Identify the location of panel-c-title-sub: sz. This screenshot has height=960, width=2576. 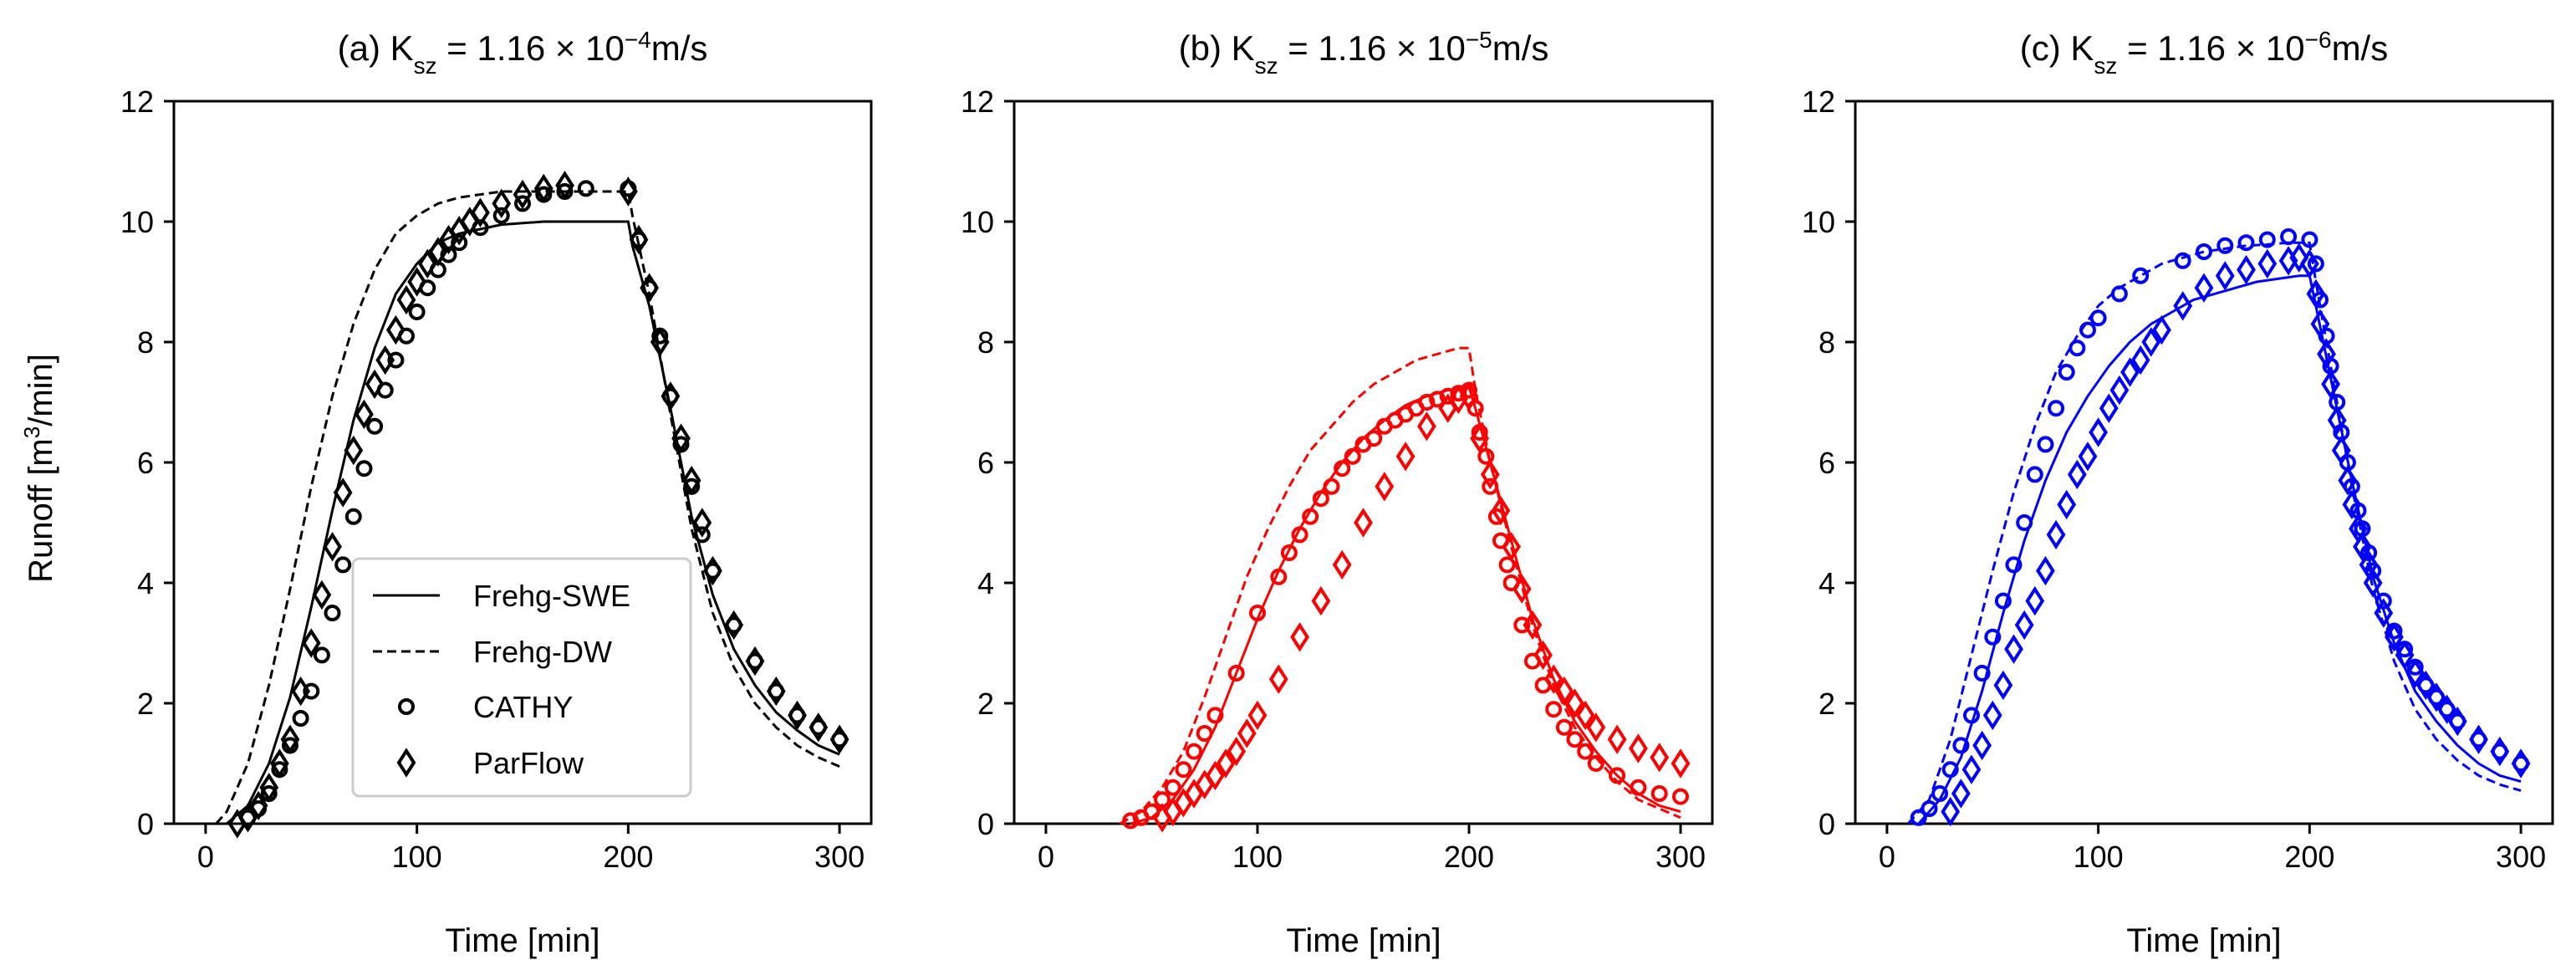
(2106, 66).